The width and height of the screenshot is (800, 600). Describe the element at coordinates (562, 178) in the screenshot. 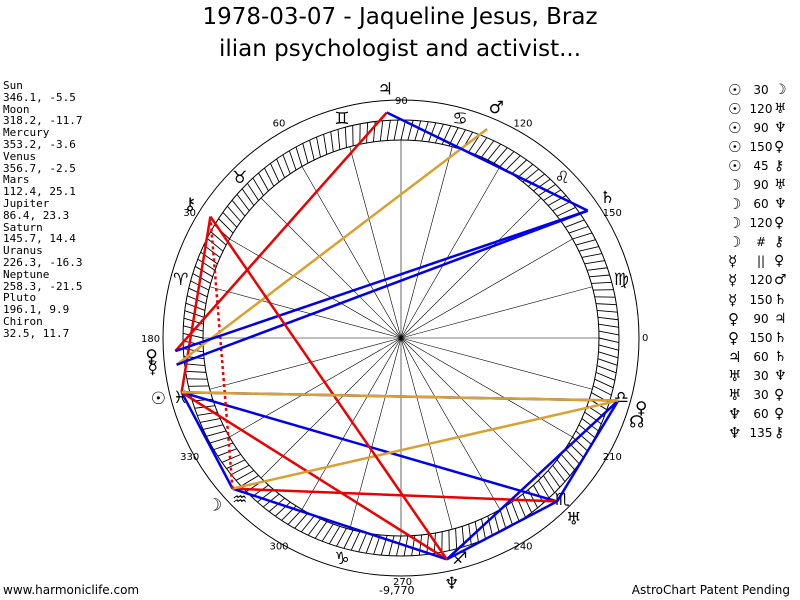

I see `zodiac-sign-icon: ♌` at that location.